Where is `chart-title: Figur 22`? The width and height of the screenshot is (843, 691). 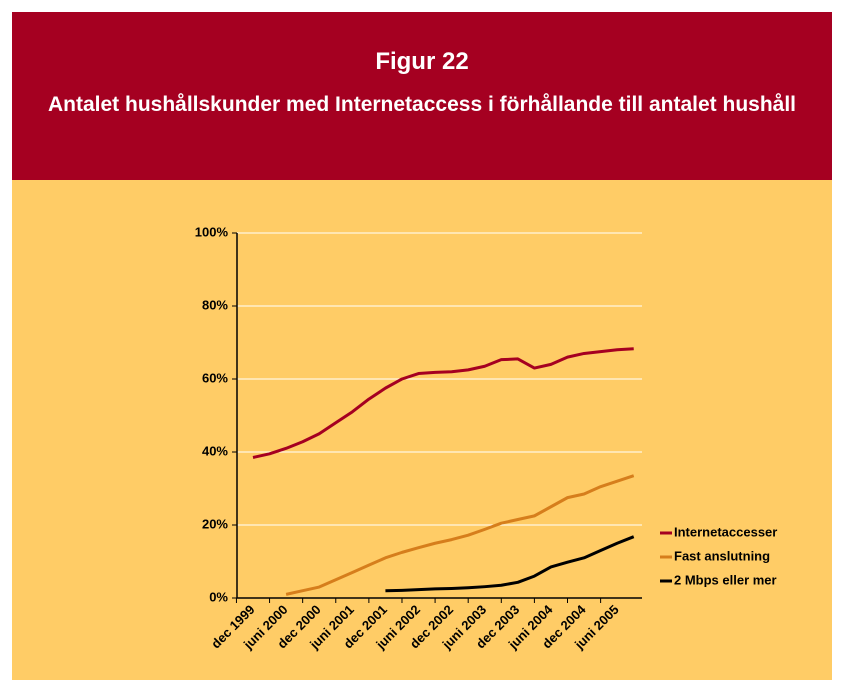
chart-title: Figur 22 is located at coordinates (422, 61).